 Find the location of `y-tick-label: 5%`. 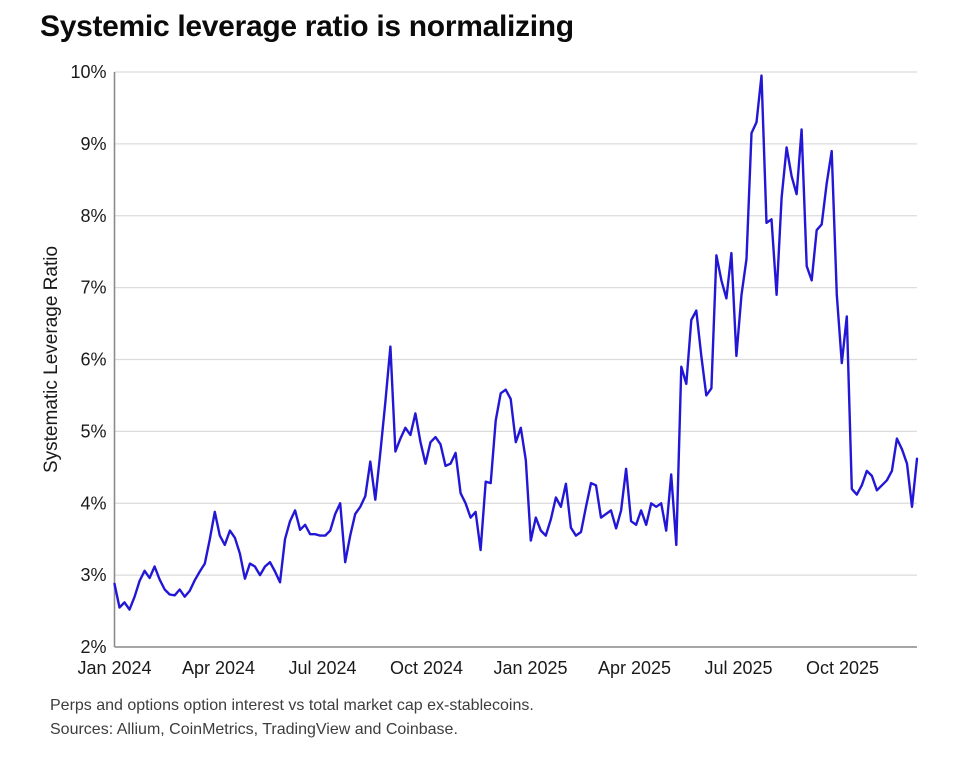

y-tick-label: 5% is located at coordinates (93, 431).